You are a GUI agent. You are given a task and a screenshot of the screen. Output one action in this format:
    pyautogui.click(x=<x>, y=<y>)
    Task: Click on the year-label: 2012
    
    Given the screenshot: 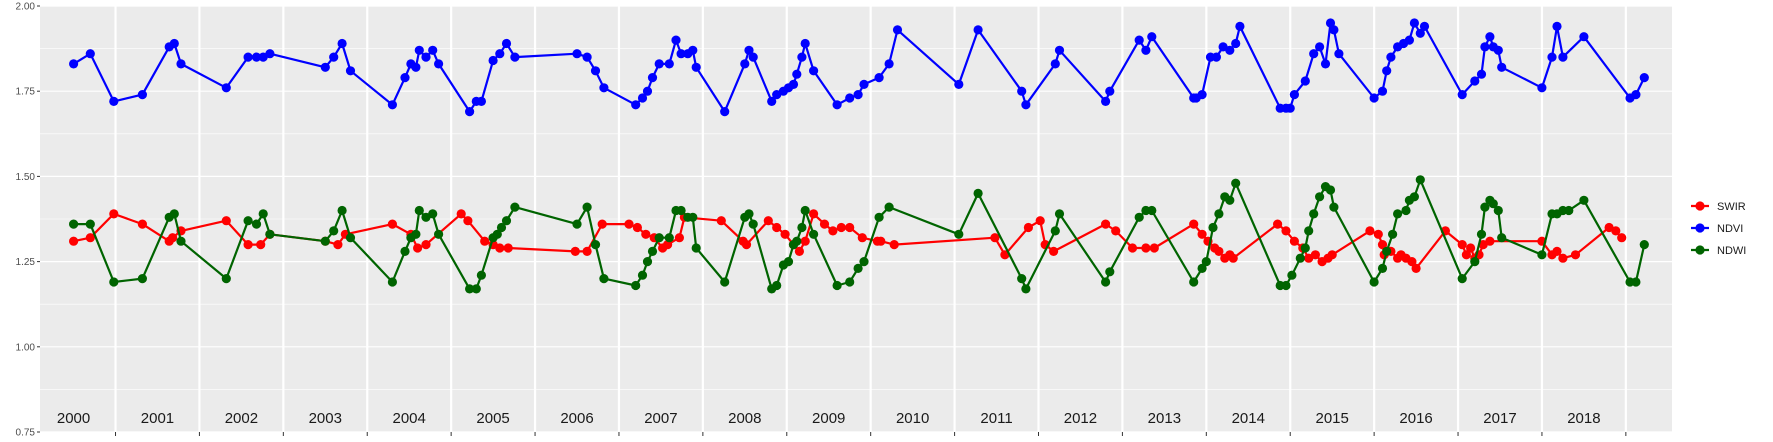 What is the action you would take?
    pyautogui.click(x=1080, y=418)
    